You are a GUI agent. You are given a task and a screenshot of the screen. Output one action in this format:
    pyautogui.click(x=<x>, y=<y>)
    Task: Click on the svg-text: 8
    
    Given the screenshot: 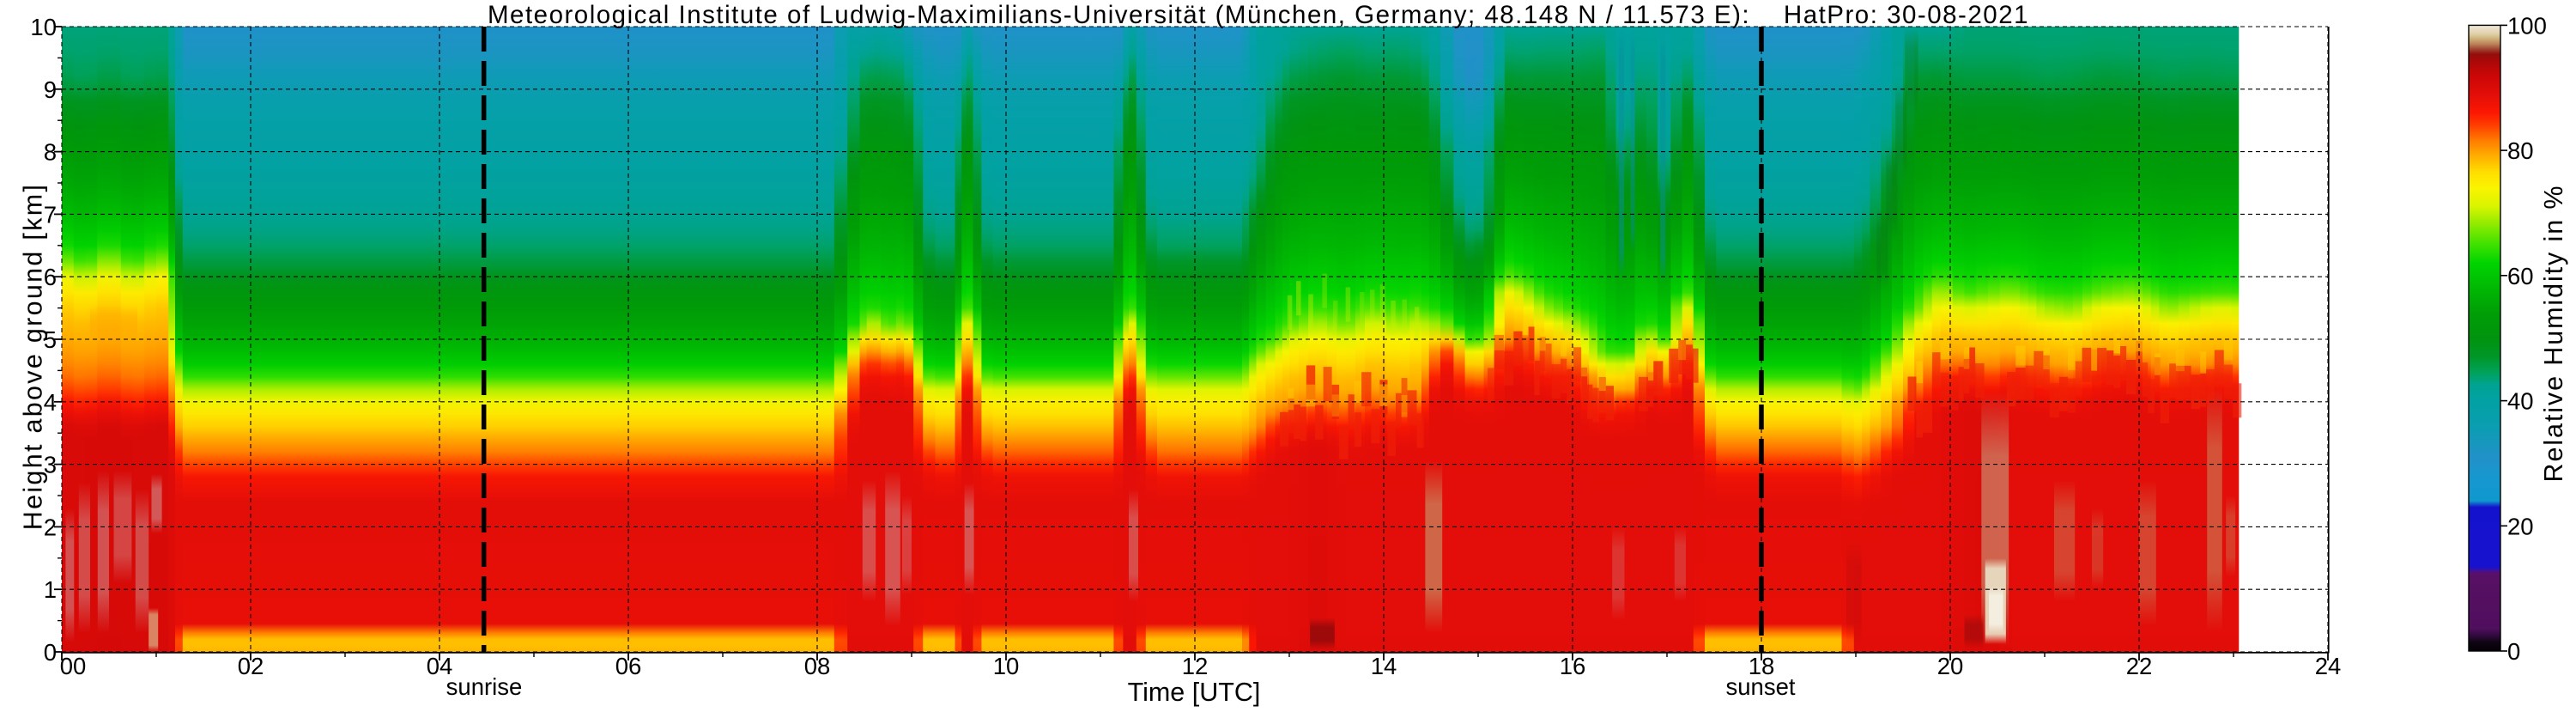 What is the action you would take?
    pyautogui.click(x=50, y=152)
    